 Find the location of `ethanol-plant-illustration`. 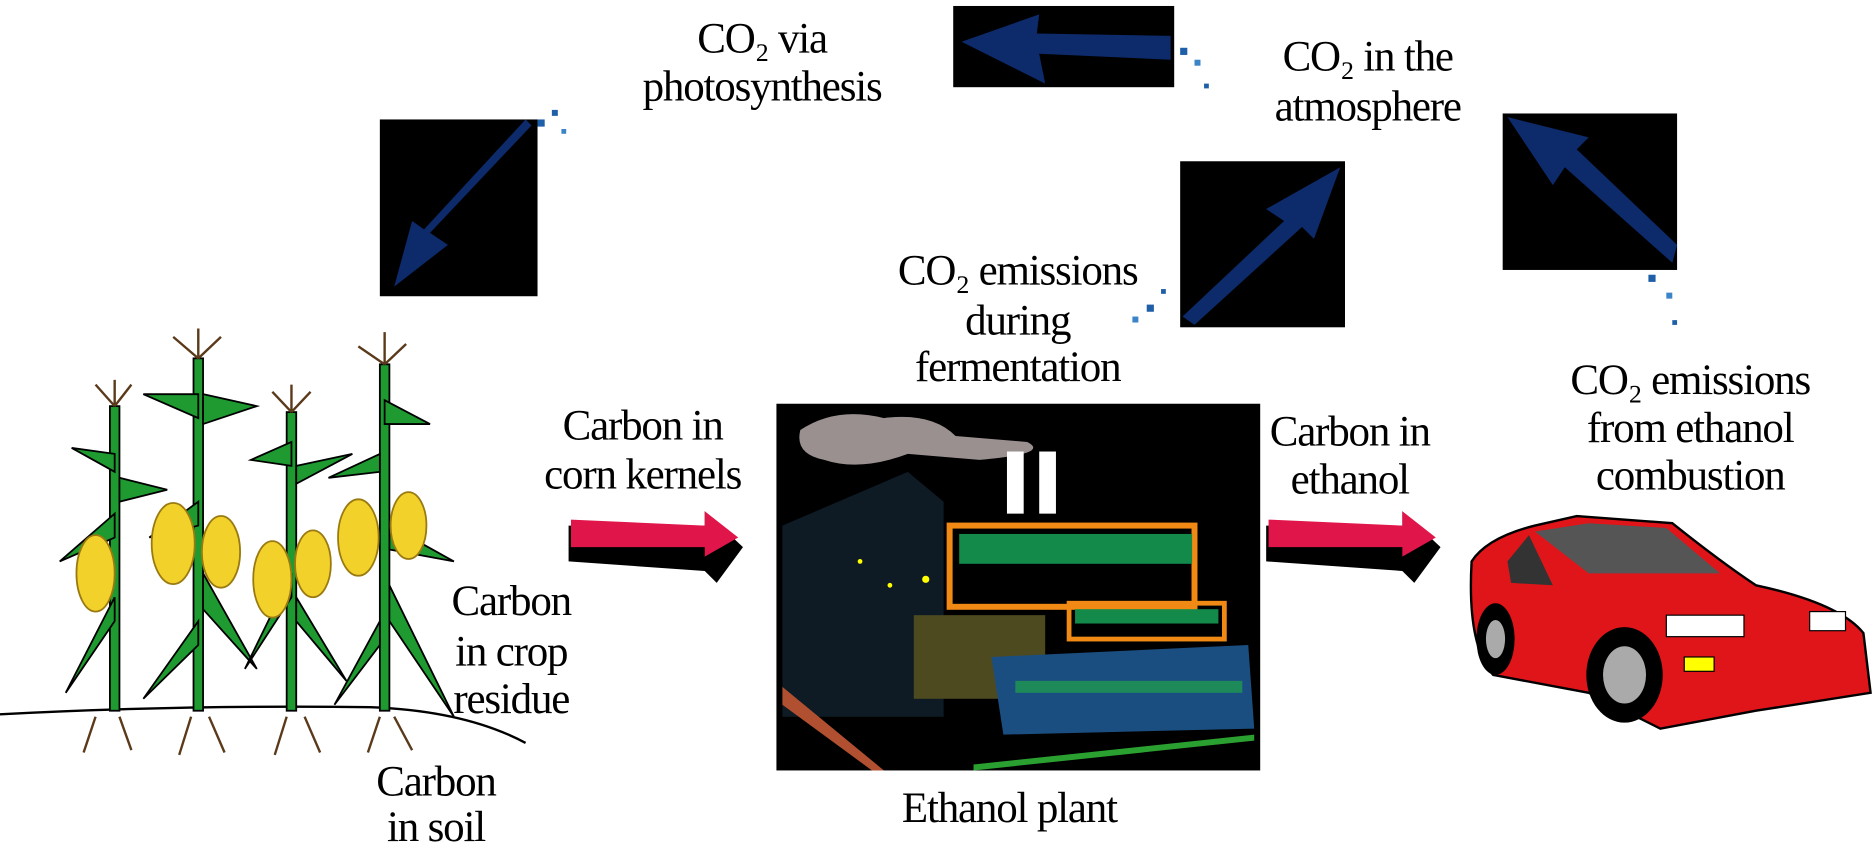

ethanol-plant-illustration is located at coordinates (1018, 587).